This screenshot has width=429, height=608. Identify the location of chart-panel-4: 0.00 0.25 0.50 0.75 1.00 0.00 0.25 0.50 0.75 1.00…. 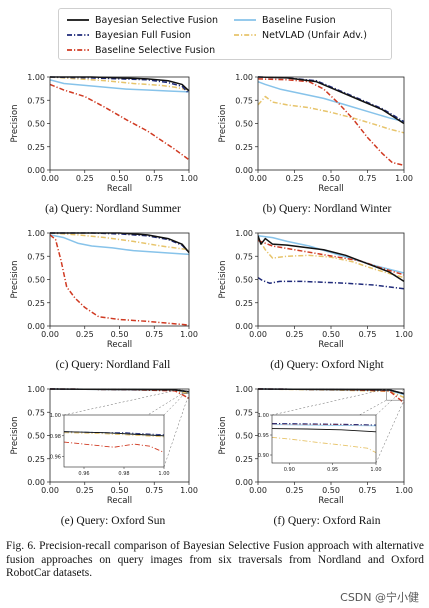
(315, 289).